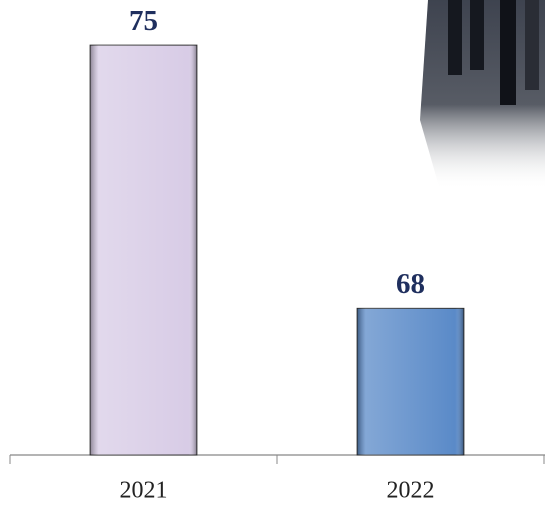 Image resolution: width=545 pixels, height=506 pixels. I want to click on bar, so click(410, 381).